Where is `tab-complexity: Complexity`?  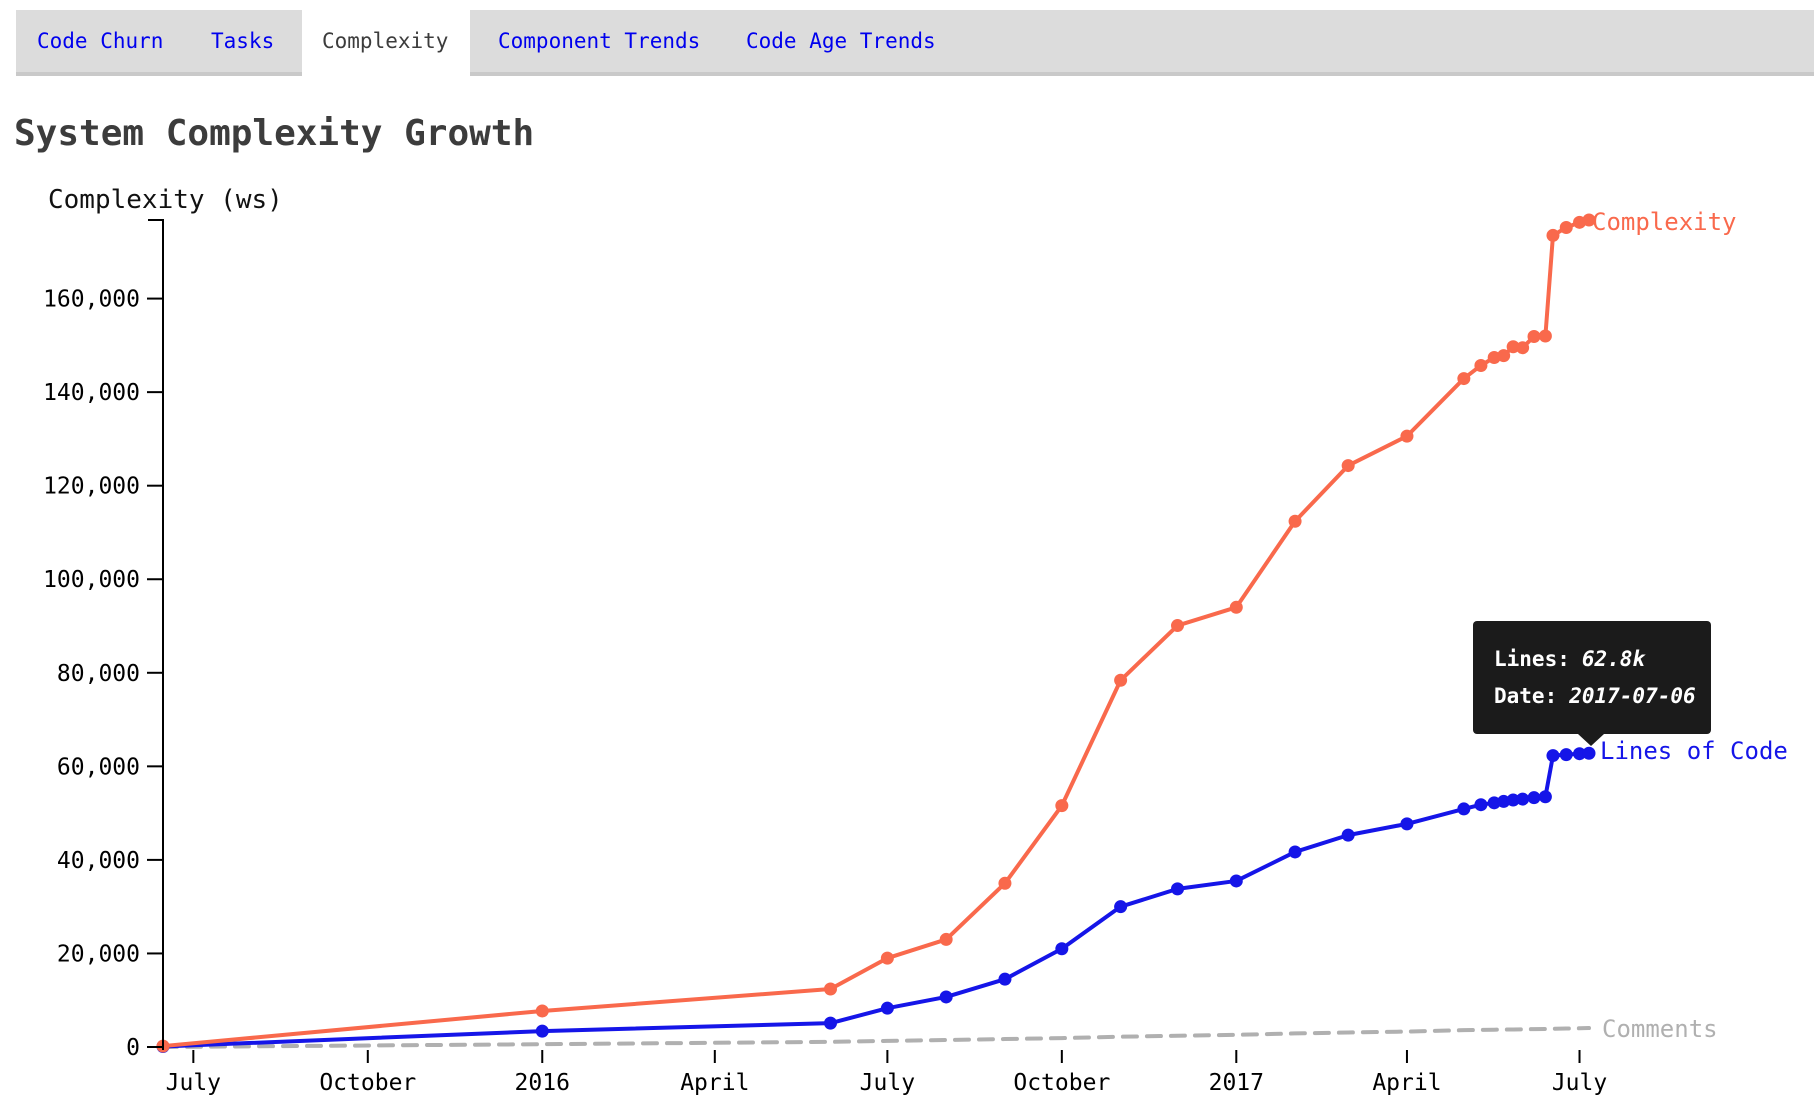
tab-complexity: Complexity is located at coordinates (385, 41).